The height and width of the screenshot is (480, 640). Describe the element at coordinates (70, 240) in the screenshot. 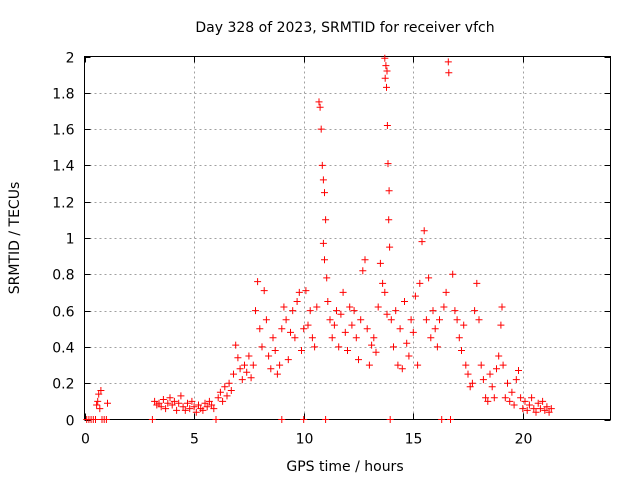

I see `y-tick-label: 1` at that location.